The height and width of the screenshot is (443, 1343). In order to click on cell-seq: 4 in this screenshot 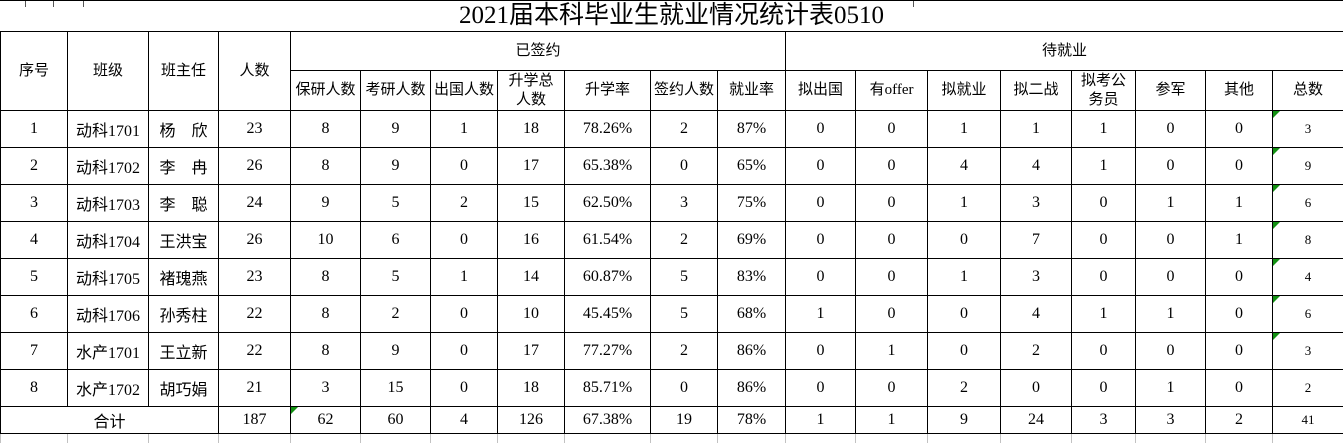, I will do `click(34, 240)`.